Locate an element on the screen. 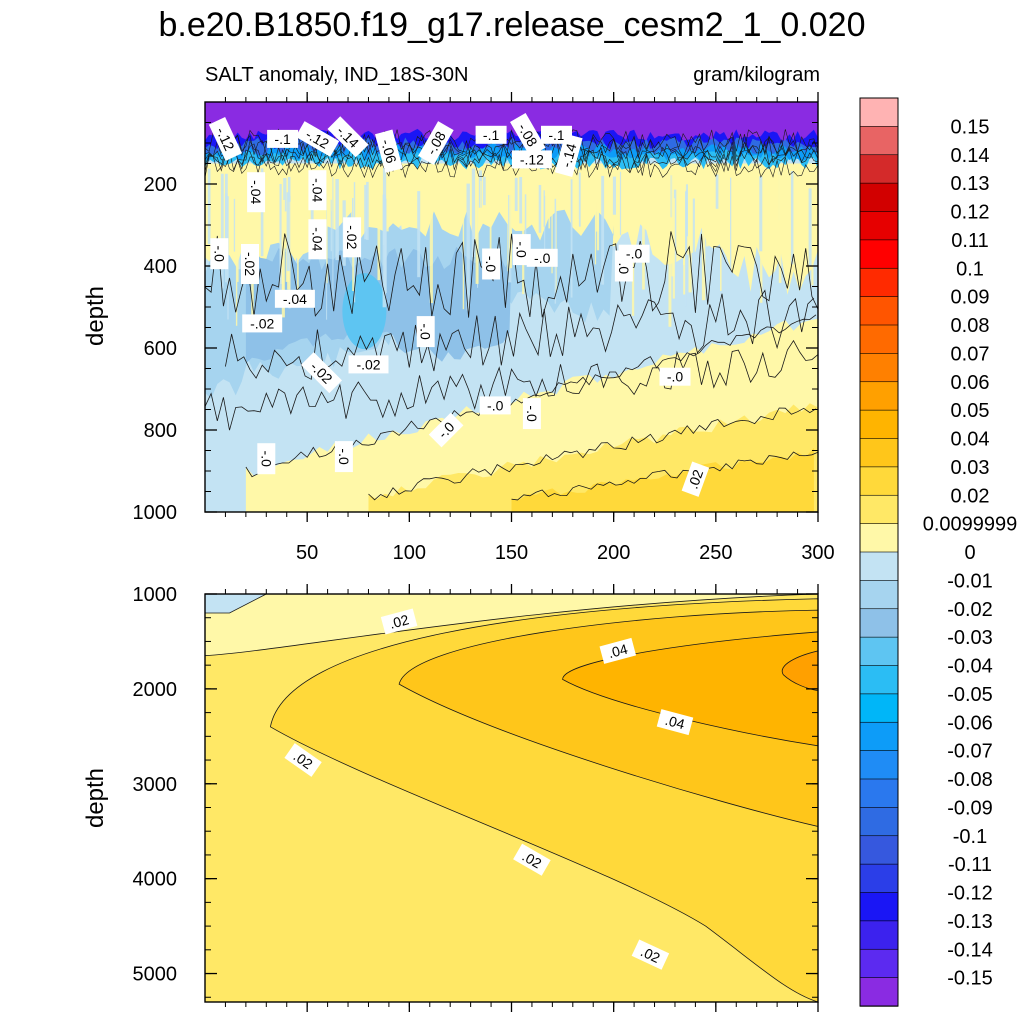 The width and height of the screenshot is (1024, 1024). colorbar-label: 0.13 is located at coordinates (970, 184).